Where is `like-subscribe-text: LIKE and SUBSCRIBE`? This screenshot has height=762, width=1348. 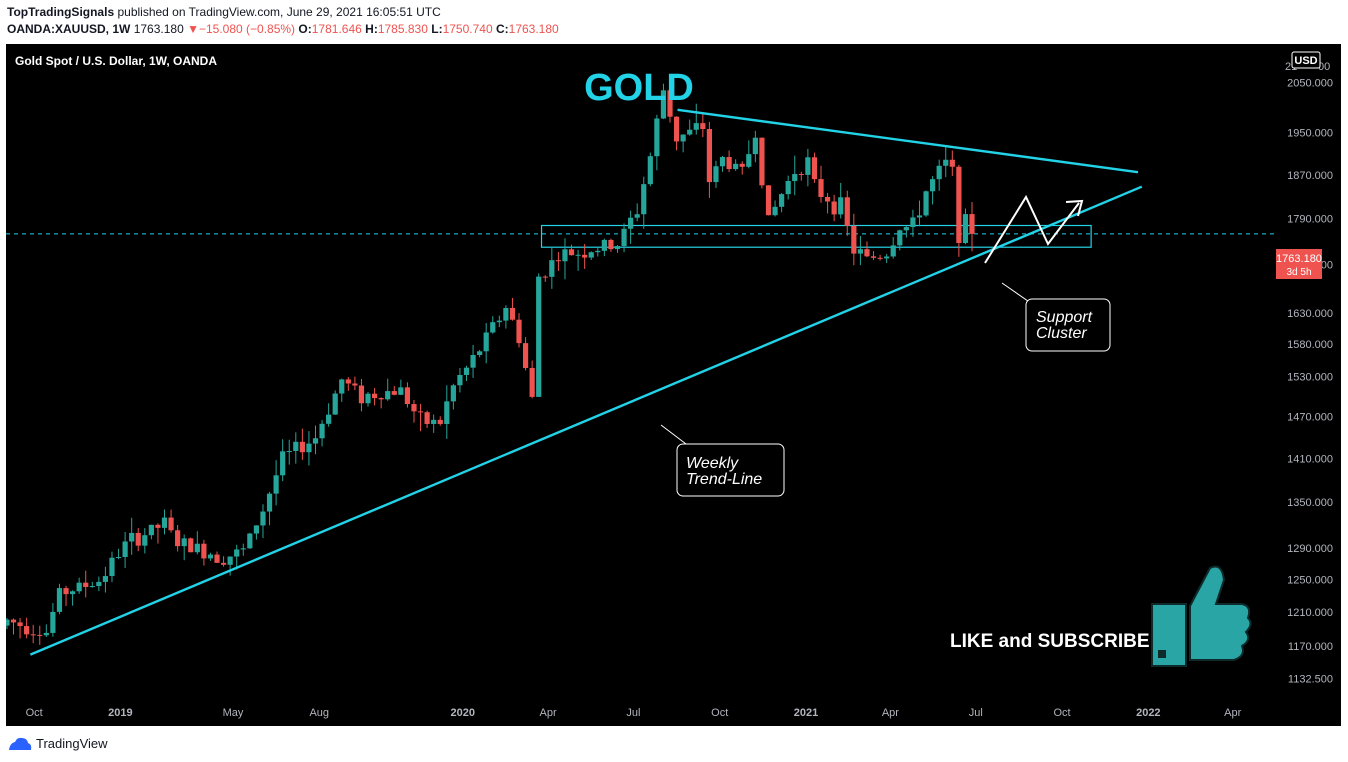
like-subscribe-text: LIKE and SUBSCRIBE is located at coordinates (1050, 641).